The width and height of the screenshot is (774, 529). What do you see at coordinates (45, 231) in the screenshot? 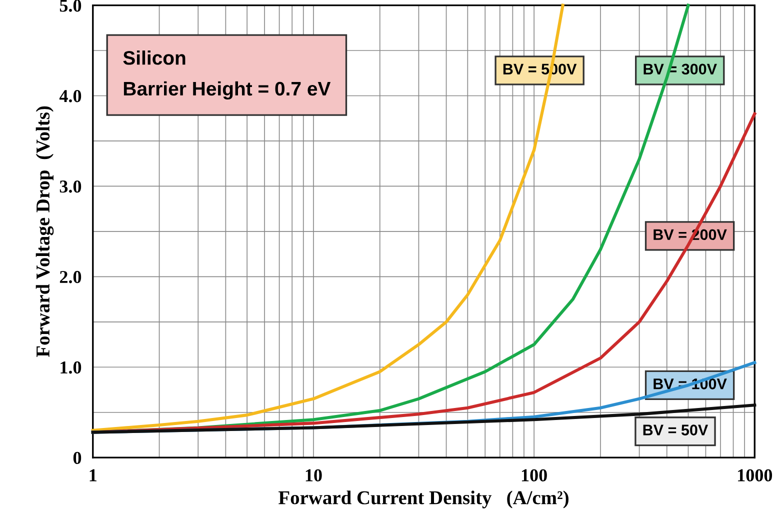
I see `y-axis-title: Forward Voltage Drop (Volts)` at bounding box center [45, 231].